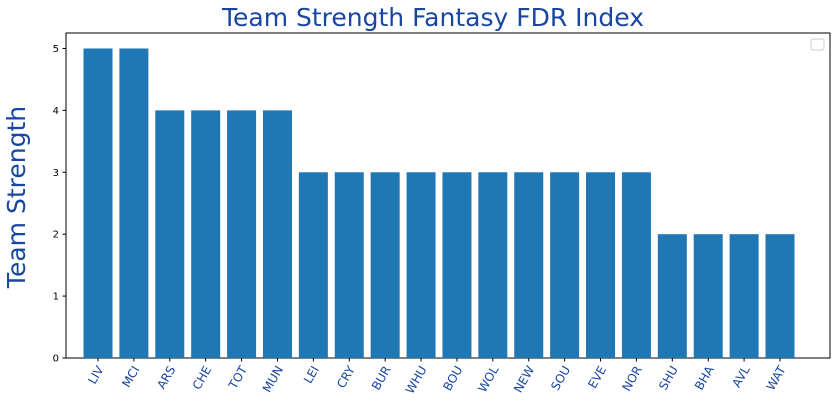 The width and height of the screenshot is (840, 408). What do you see at coordinates (704, 378) in the screenshot?
I see `x-tick-label: BHA` at bounding box center [704, 378].